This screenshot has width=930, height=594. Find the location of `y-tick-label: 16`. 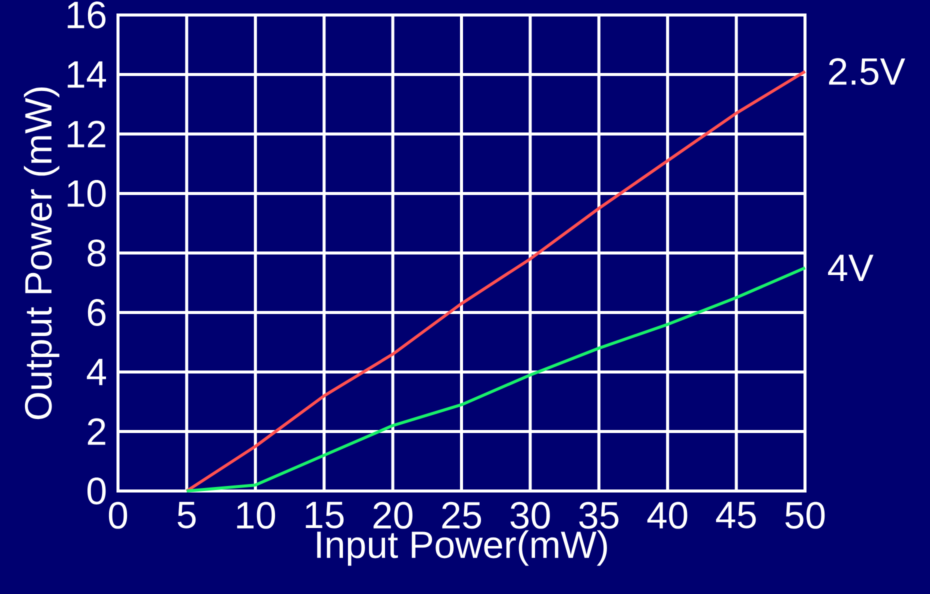

y-tick-label: 16 is located at coordinates (87, 15).